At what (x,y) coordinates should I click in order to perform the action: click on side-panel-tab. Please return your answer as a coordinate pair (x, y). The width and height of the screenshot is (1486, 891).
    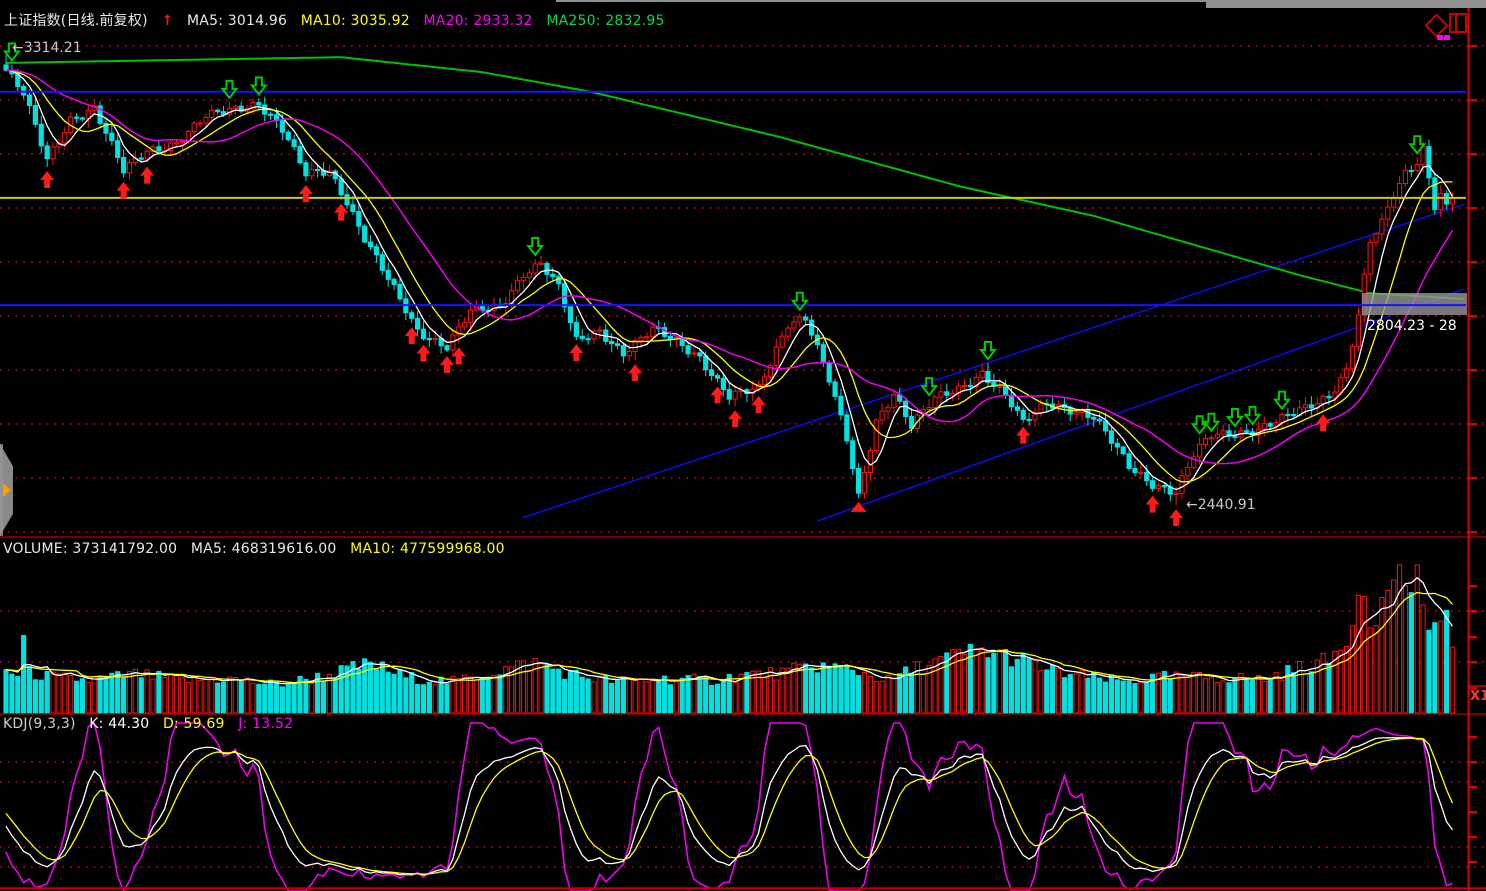
    Looking at the image, I should click on (6, 490).